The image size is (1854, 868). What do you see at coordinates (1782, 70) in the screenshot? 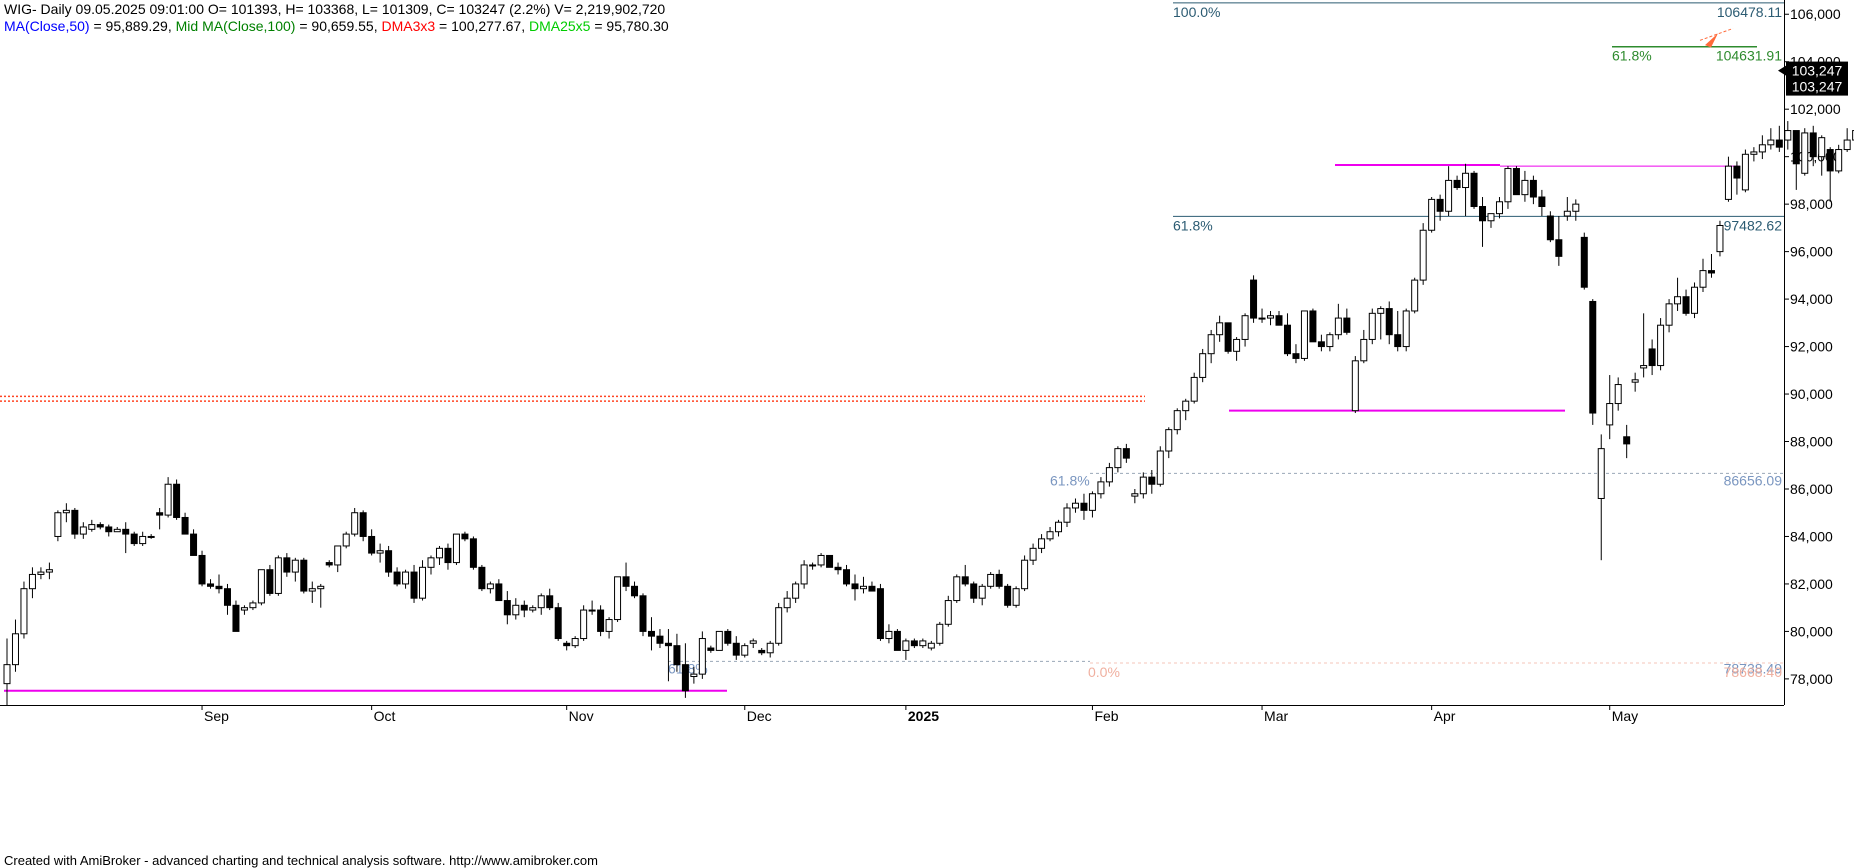
I see `last-price-pointer` at bounding box center [1782, 70].